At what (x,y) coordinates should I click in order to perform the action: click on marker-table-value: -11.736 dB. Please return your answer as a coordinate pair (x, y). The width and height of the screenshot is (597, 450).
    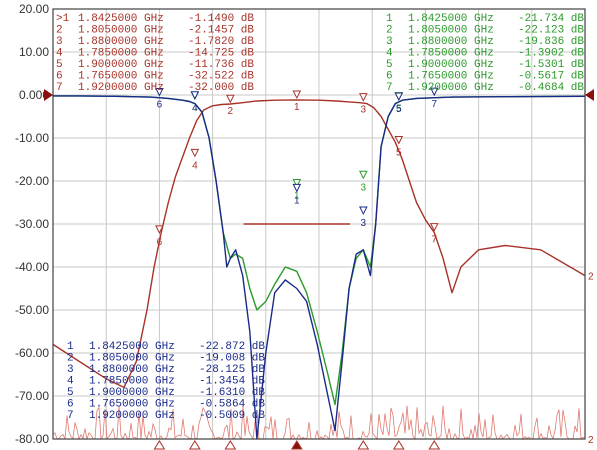
    Looking at the image, I should click on (221, 65).